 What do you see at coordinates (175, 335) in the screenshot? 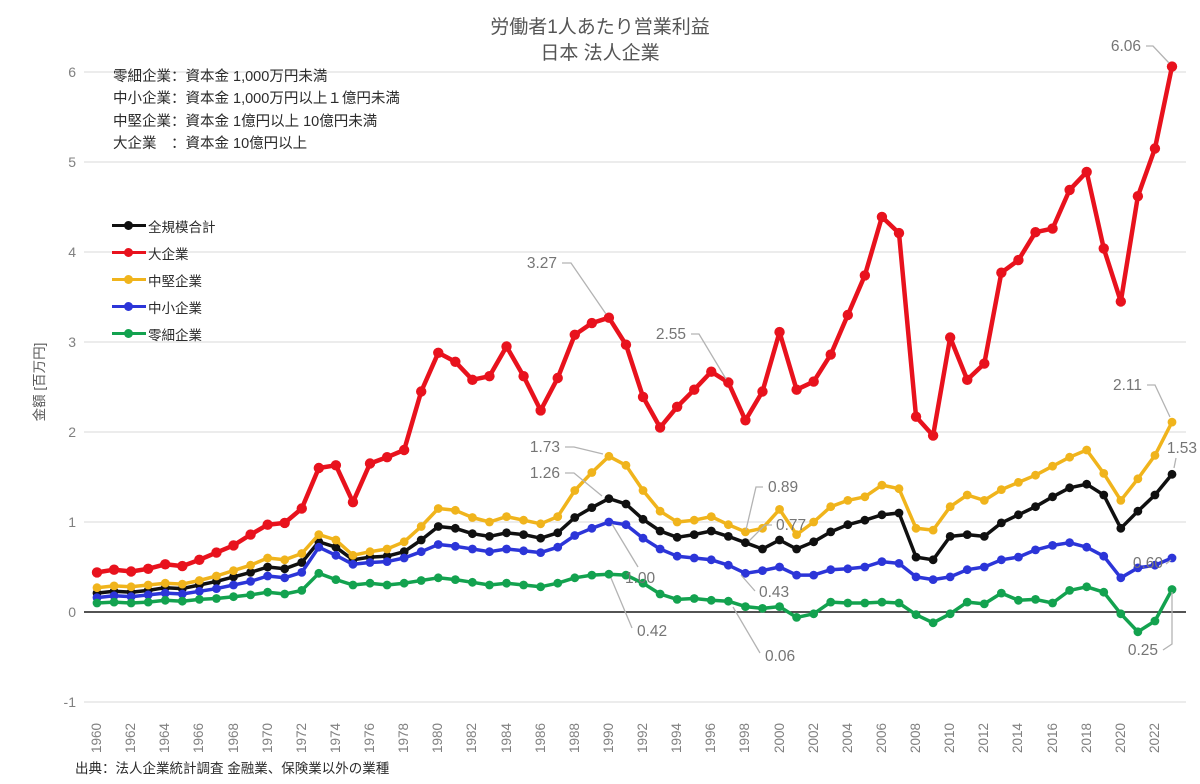
I see `legend-label: 零細企業` at bounding box center [175, 335].